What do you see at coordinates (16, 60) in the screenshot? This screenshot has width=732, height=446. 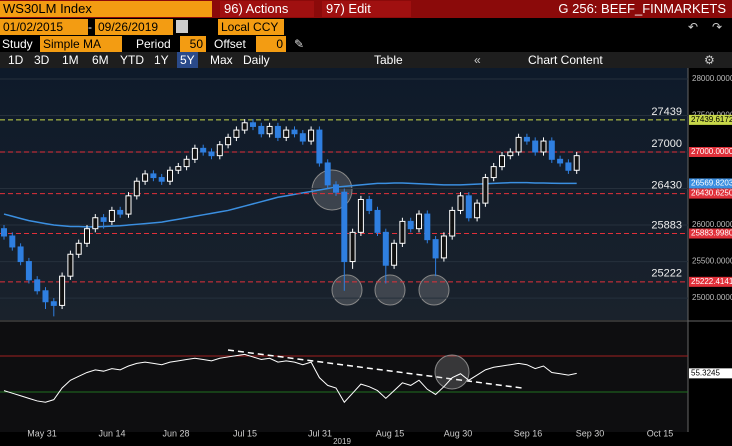 I see `range-button: 1D` at bounding box center [16, 60].